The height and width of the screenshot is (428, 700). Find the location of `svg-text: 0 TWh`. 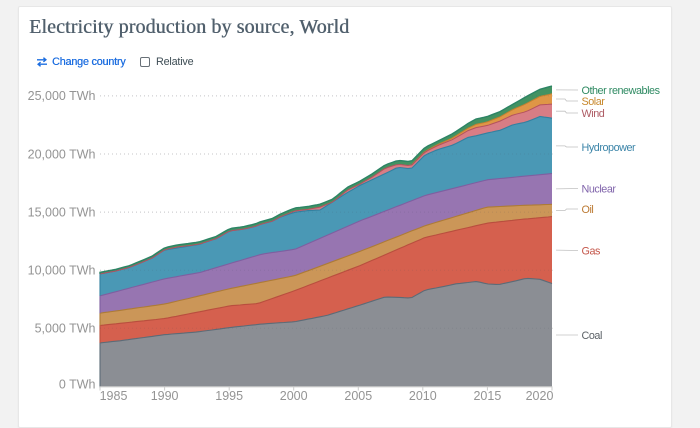

svg-text: 0 TWh is located at coordinates (77, 385).